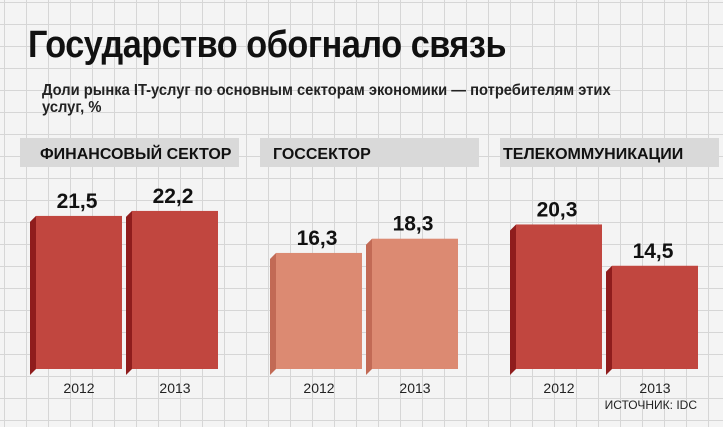  Describe the element at coordinates (513, 299) in the screenshot. I see `bar-side-3-2012` at that location.